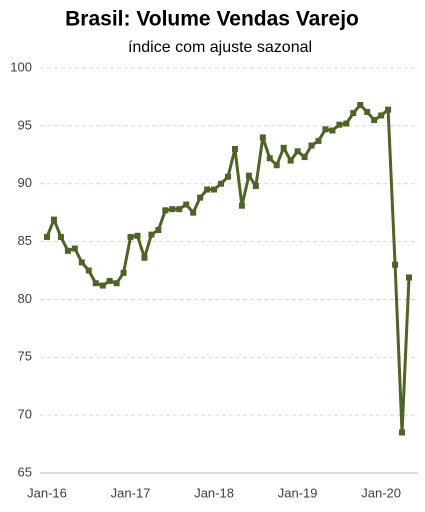 The height and width of the screenshot is (512, 425). I want to click on x-tick-label: Jan-18, so click(214, 492).